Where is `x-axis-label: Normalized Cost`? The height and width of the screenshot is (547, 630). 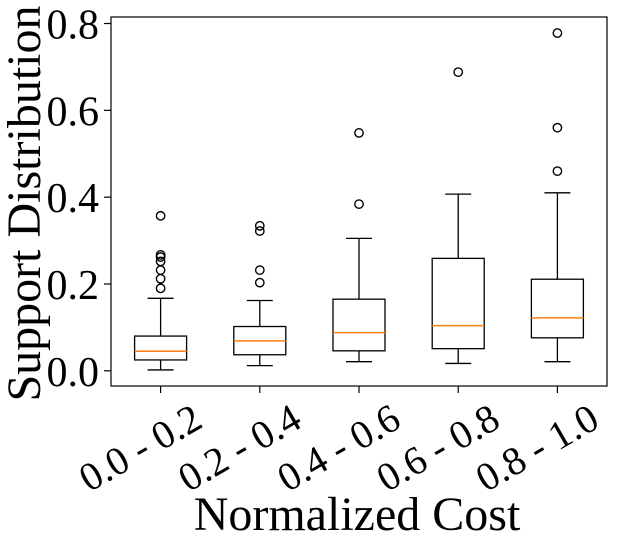 x-axis-label: Normalized Cost is located at coordinates (357, 514).